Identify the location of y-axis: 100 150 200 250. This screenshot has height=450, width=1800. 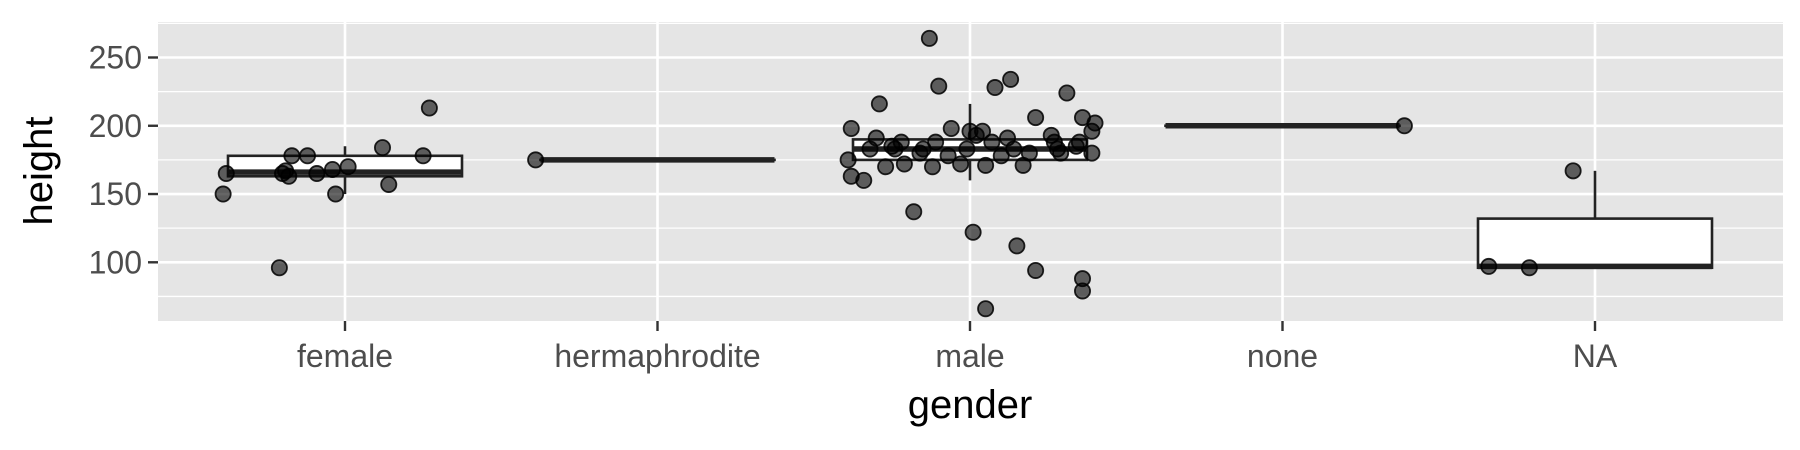
(123, 159).